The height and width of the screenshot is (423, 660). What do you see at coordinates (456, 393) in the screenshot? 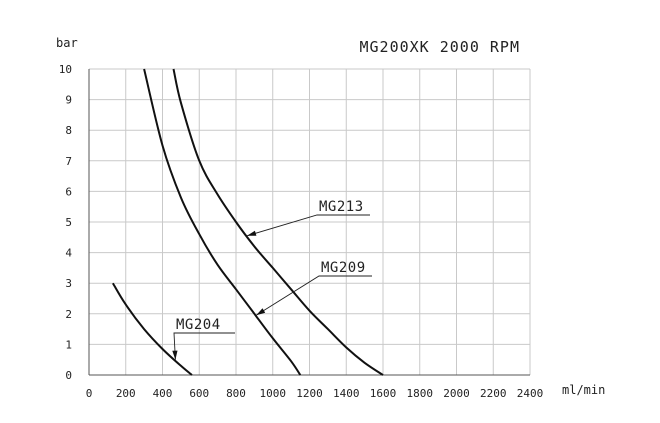
I see `x-tick-label: 2000` at bounding box center [456, 393].